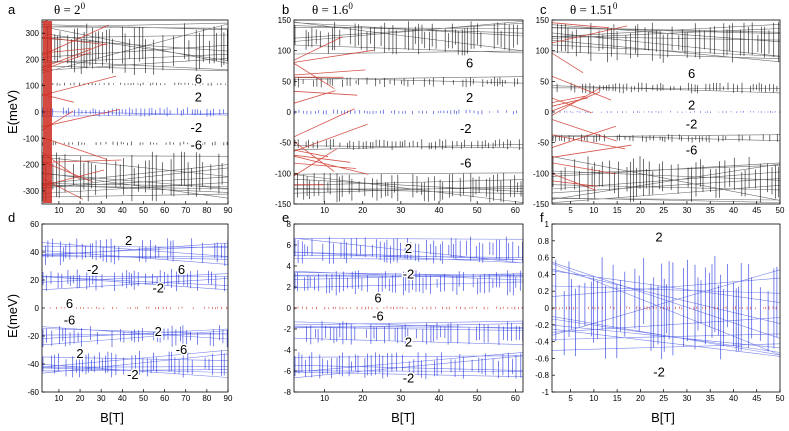 This screenshot has width=789, height=431. Describe the element at coordinates (542, 342) in the screenshot. I see `y-tick-label: -0.4` at that location.